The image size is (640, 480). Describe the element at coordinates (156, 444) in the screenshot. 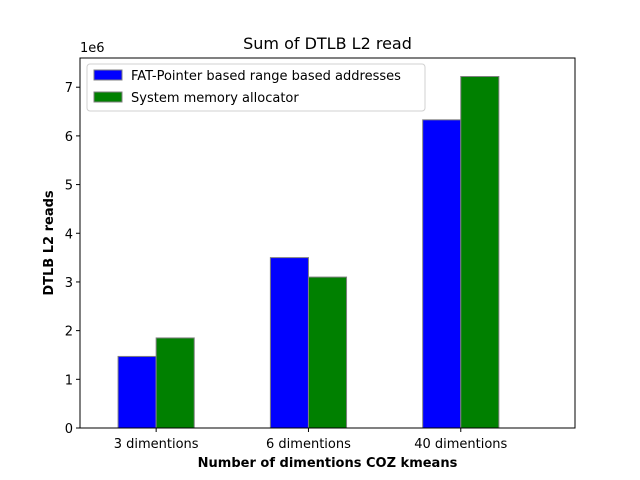

I see `x-tick-label: 3 dimentions` at that location.